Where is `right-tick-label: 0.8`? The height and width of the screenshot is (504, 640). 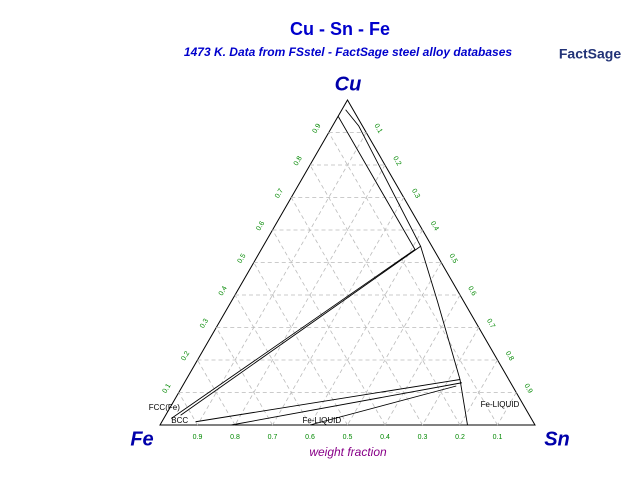
right-tick-label: 0.8 is located at coordinates (509, 356).